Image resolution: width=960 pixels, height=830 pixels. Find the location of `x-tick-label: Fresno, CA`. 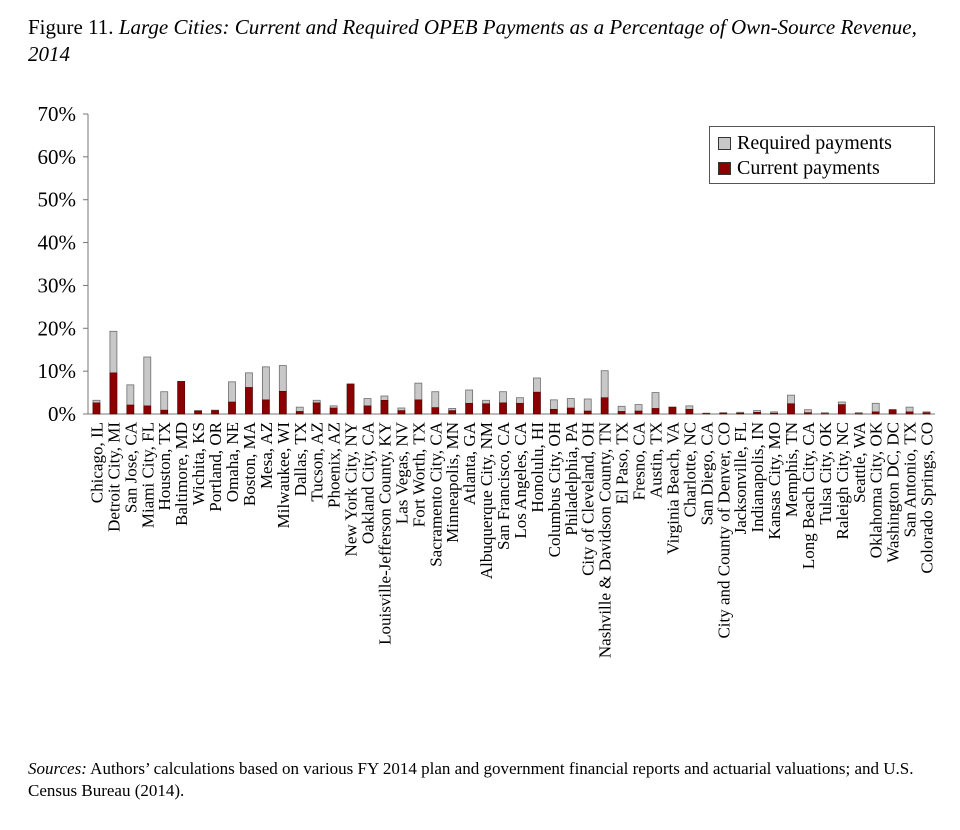

x-tick-label: Fresno, CA is located at coordinates (639, 460).